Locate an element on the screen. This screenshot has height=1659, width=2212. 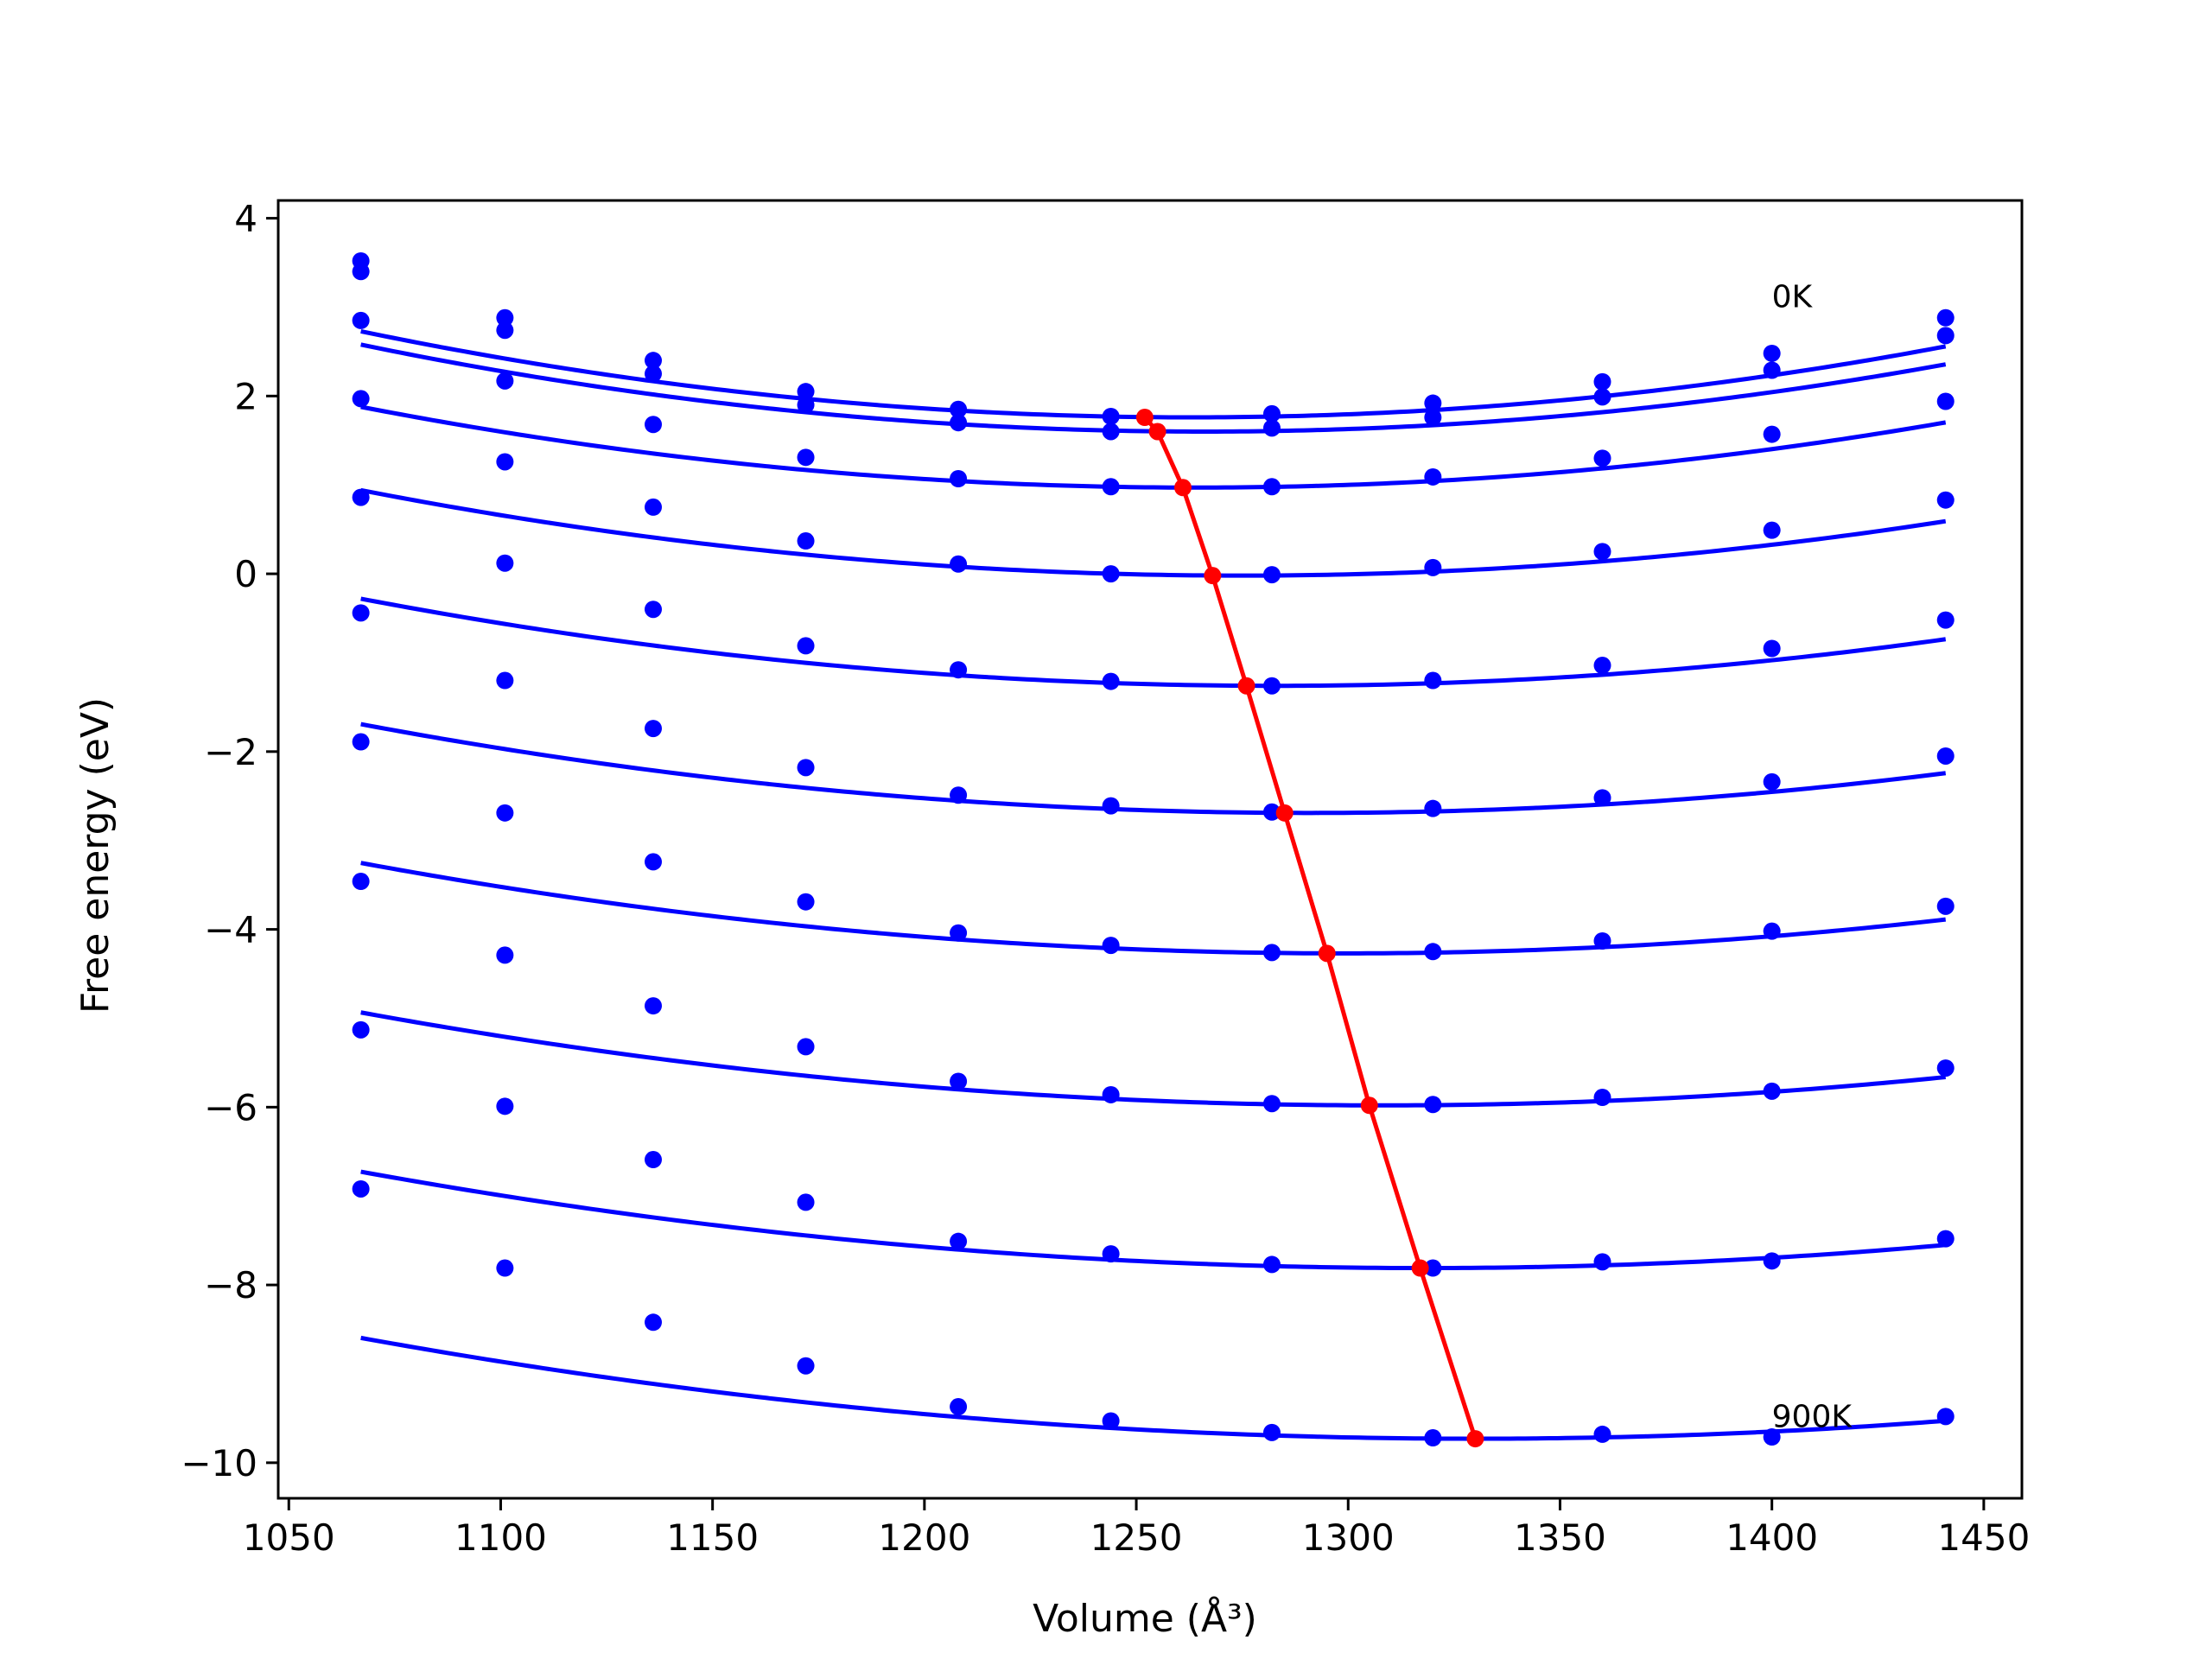
y-tick-label: 2 is located at coordinates (245, 396).